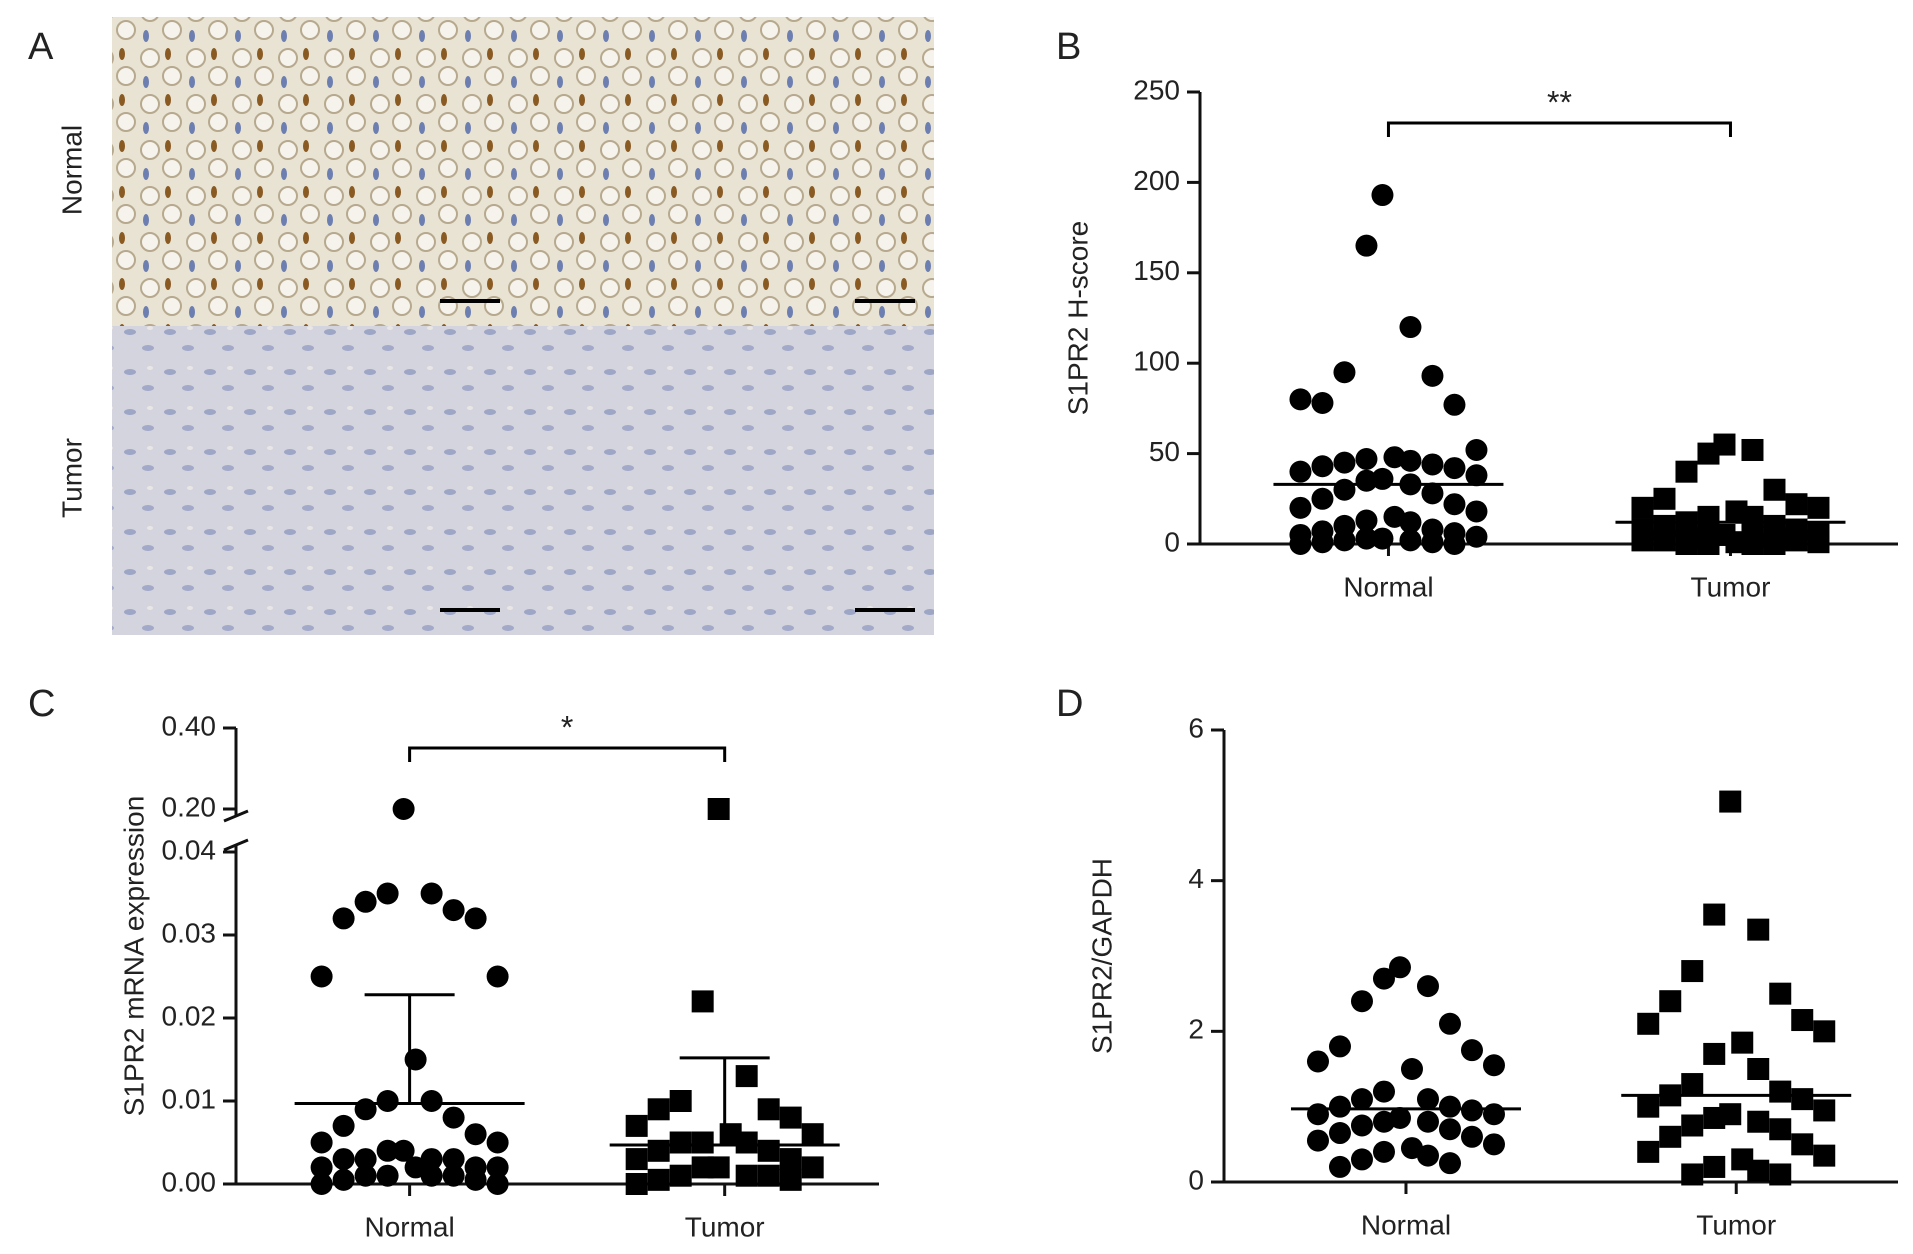 This screenshot has height=1254, width=1913. I want to click on panel-label: B, so click(1068, 47).